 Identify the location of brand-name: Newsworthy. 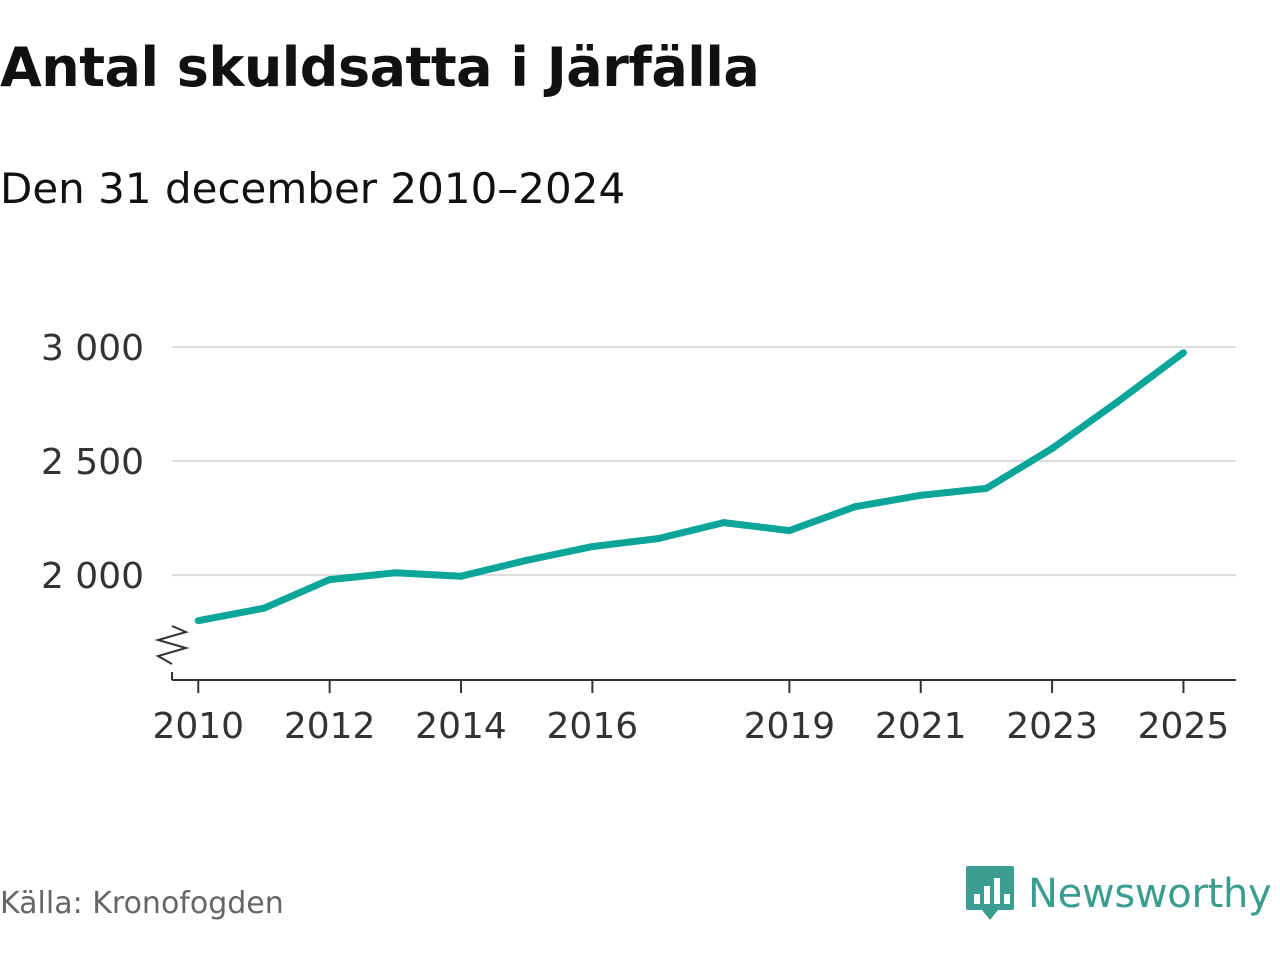
(1150, 894).